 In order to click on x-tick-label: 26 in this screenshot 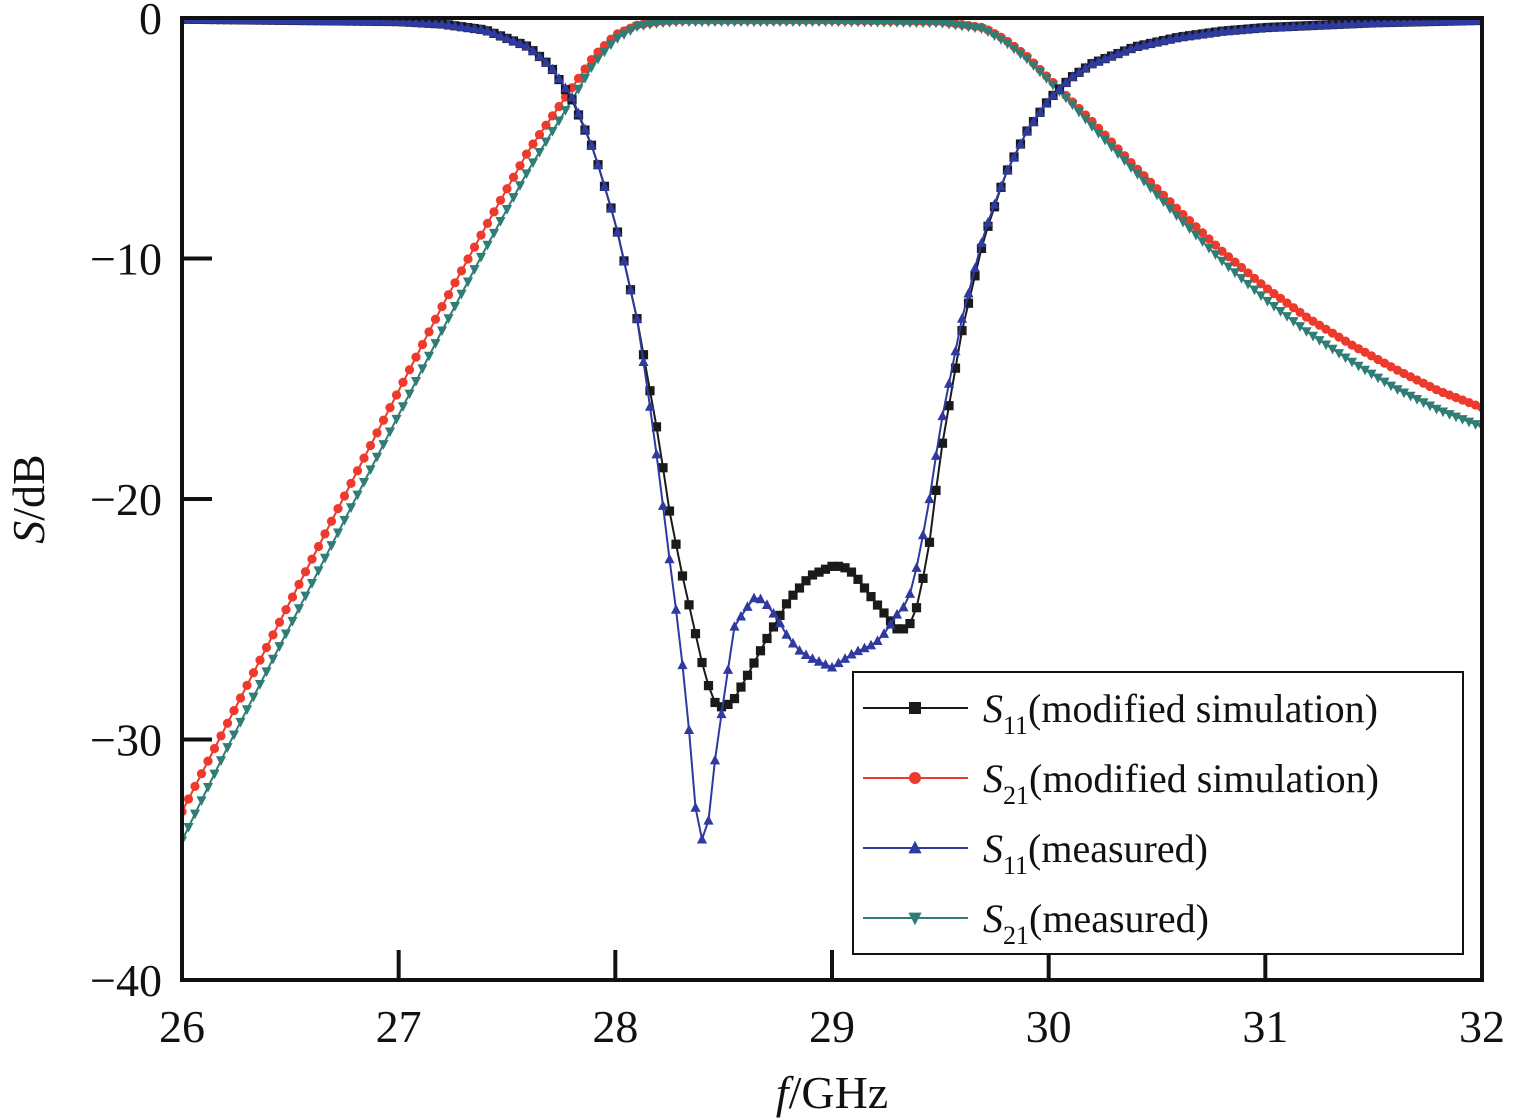, I will do `click(182, 1026)`.